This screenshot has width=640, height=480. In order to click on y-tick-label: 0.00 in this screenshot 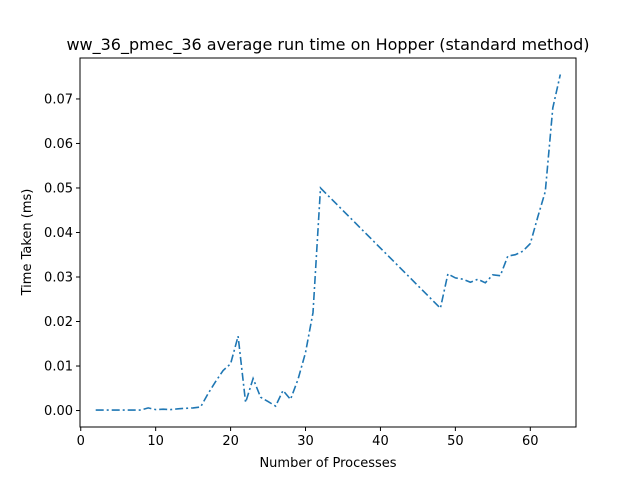, I will do `click(58, 411)`.